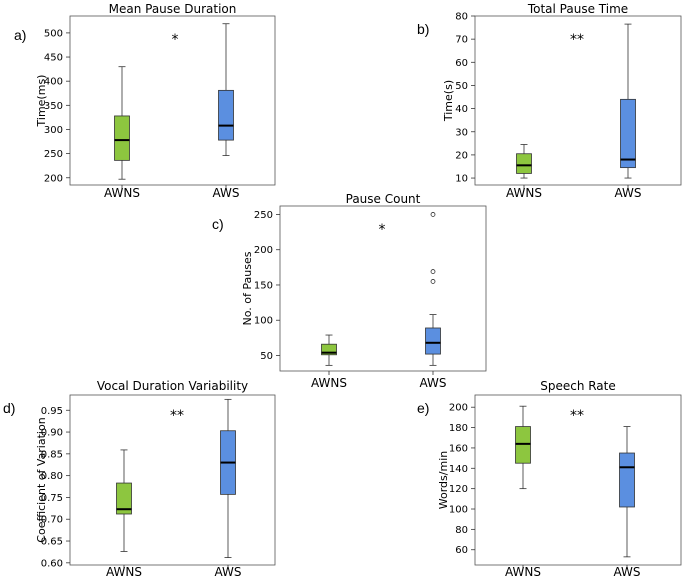 Image resolution: width=685 pixels, height=579 pixels. What do you see at coordinates (41, 101) in the screenshot?
I see `y-axis-label: Time(ms)` at bounding box center [41, 101].